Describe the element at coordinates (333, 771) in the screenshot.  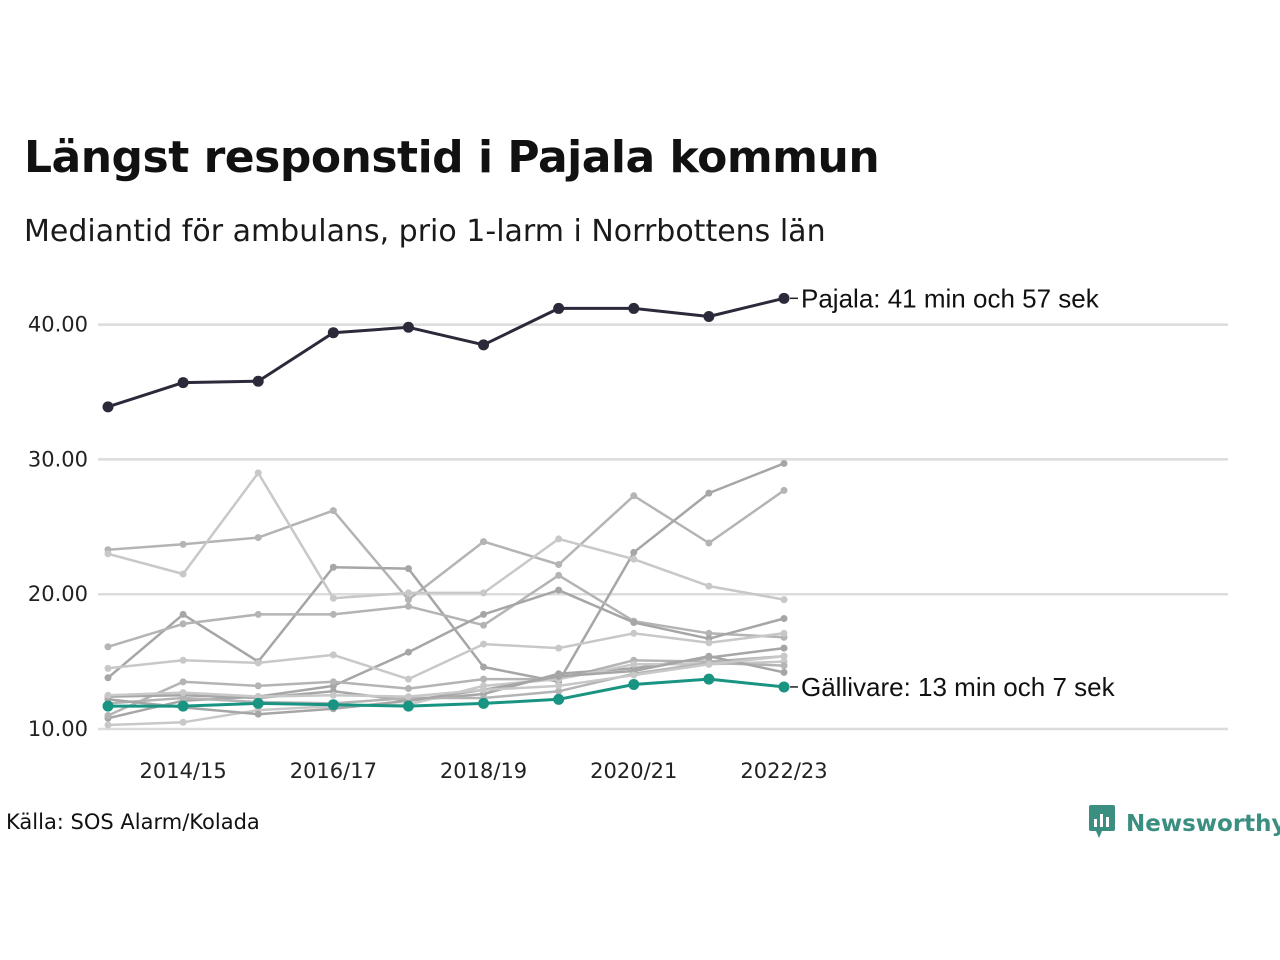
I see `x-tick-label: 2016/17` at that location.